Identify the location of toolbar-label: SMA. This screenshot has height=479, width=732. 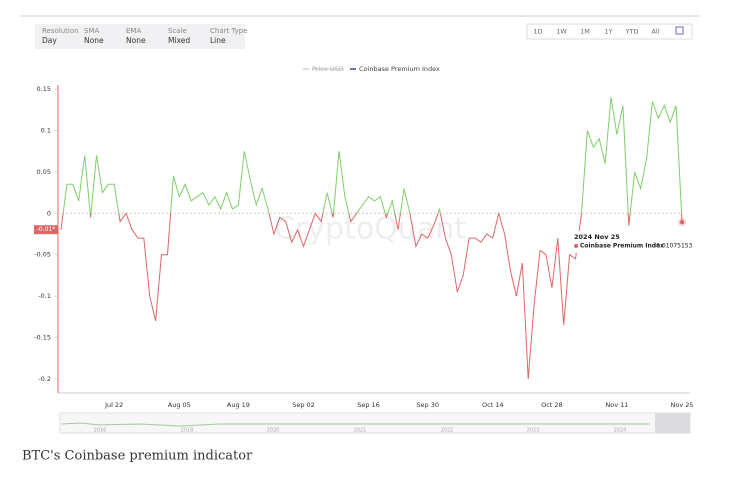
(91, 31).